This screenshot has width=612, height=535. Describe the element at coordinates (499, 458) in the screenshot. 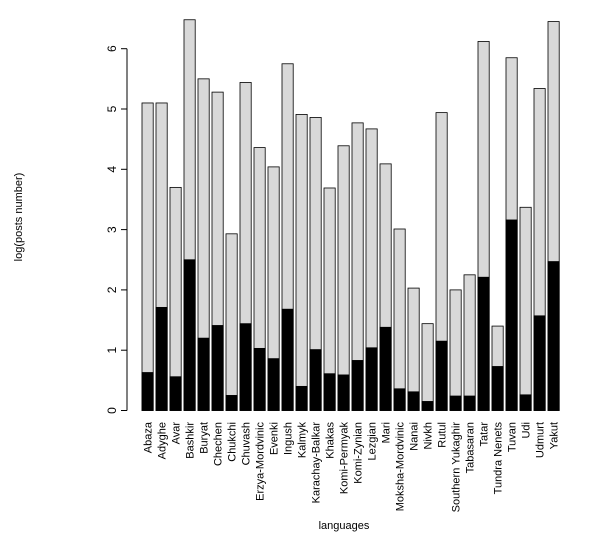

I see `x-tick-label-25: Tundra Nenets` at that location.